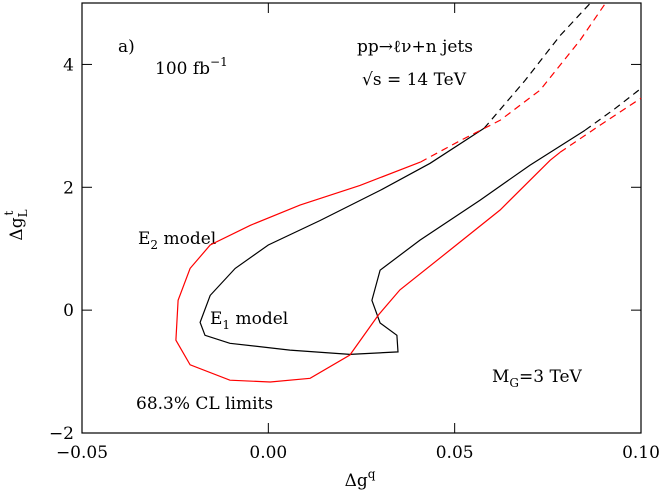 The image size is (665, 496). I want to click on y-tick-label: 2, so click(68, 188).